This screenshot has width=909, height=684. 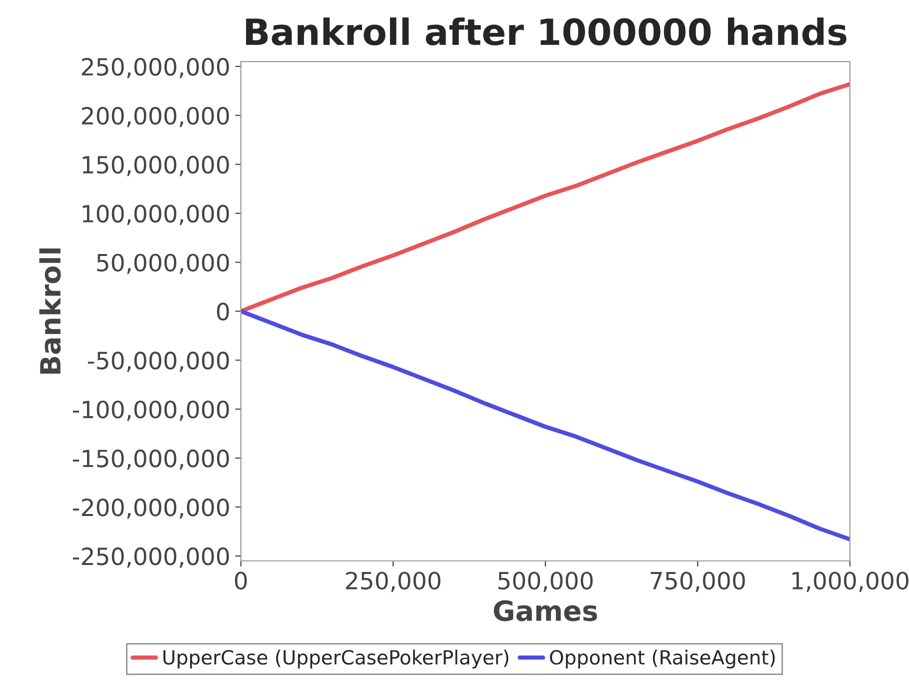 What do you see at coordinates (155, 215) in the screenshot?
I see `y-tick-label: 100,000,000` at bounding box center [155, 215].